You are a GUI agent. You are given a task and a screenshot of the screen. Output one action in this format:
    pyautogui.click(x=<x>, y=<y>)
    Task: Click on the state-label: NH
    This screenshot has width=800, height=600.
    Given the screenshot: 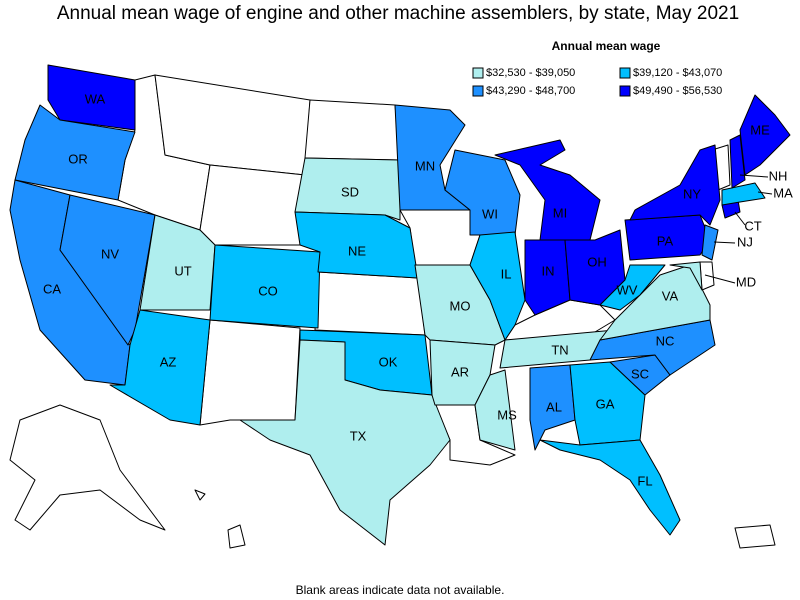 What is the action you would take?
    pyautogui.click(x=778, y=175)
    